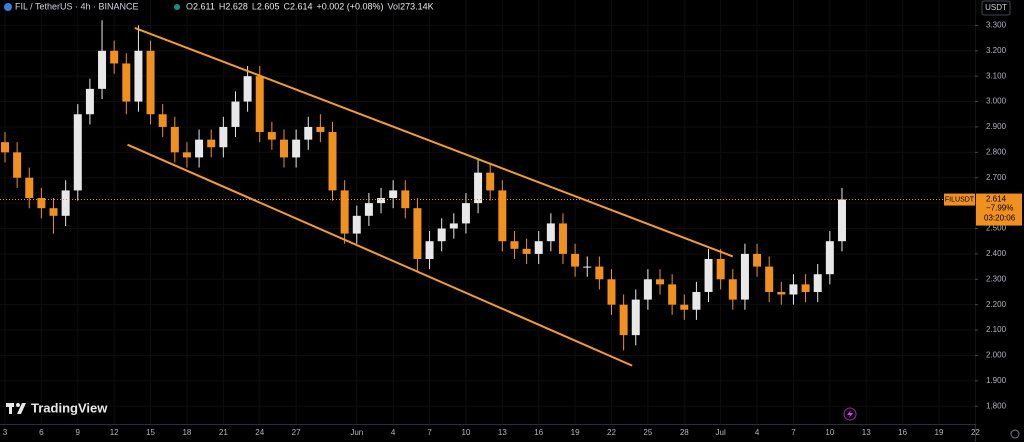  I want to click on legend-text: 2.628, so click(236, 6).